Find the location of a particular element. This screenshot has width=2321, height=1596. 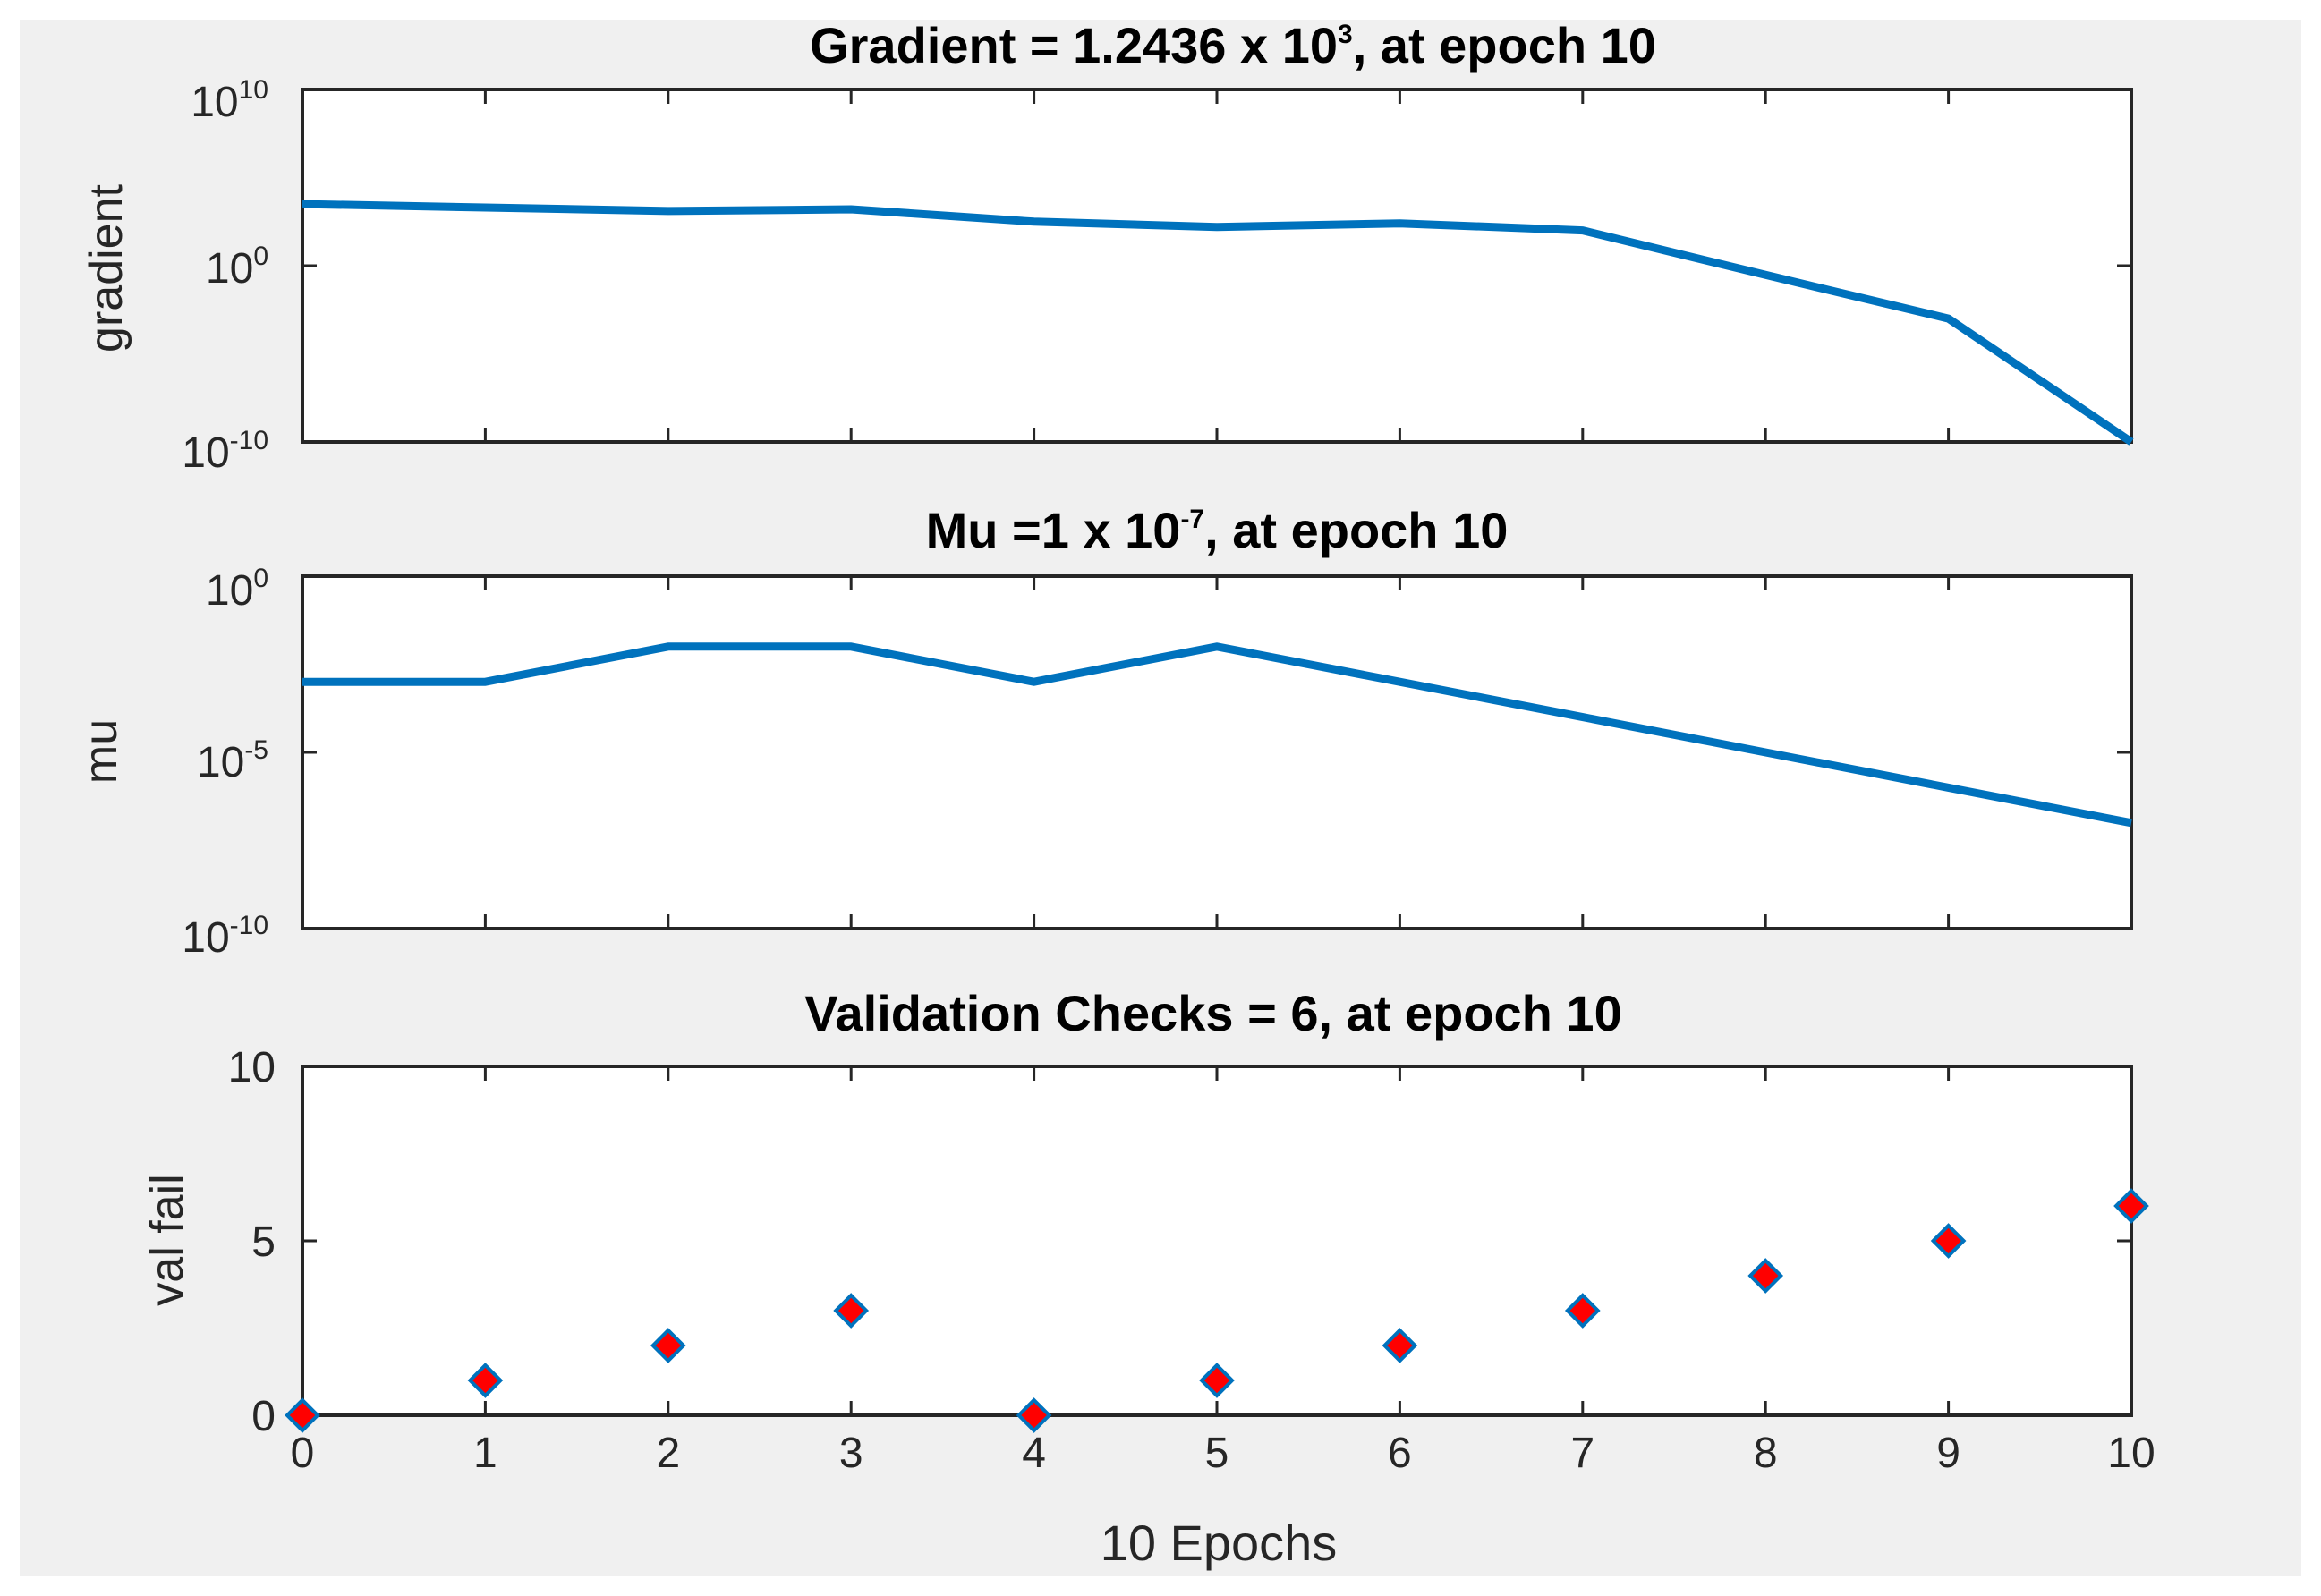

y-tick-label: 10 is located at coordinates (252, 1067).